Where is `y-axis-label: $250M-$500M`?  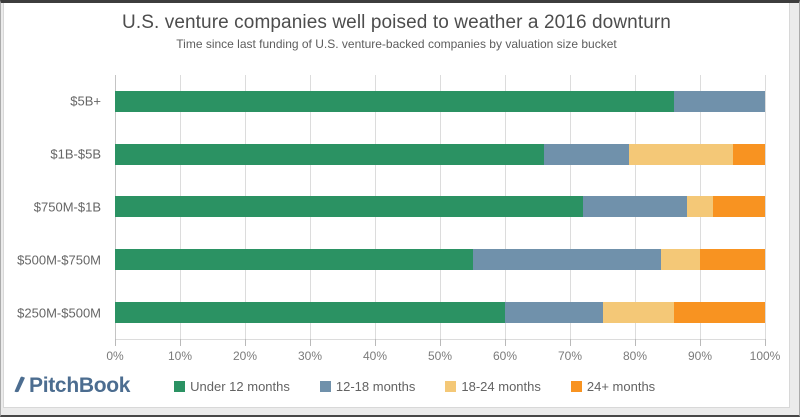
y-axis-label: $250M-$500M is located at coordinates (59, 313).